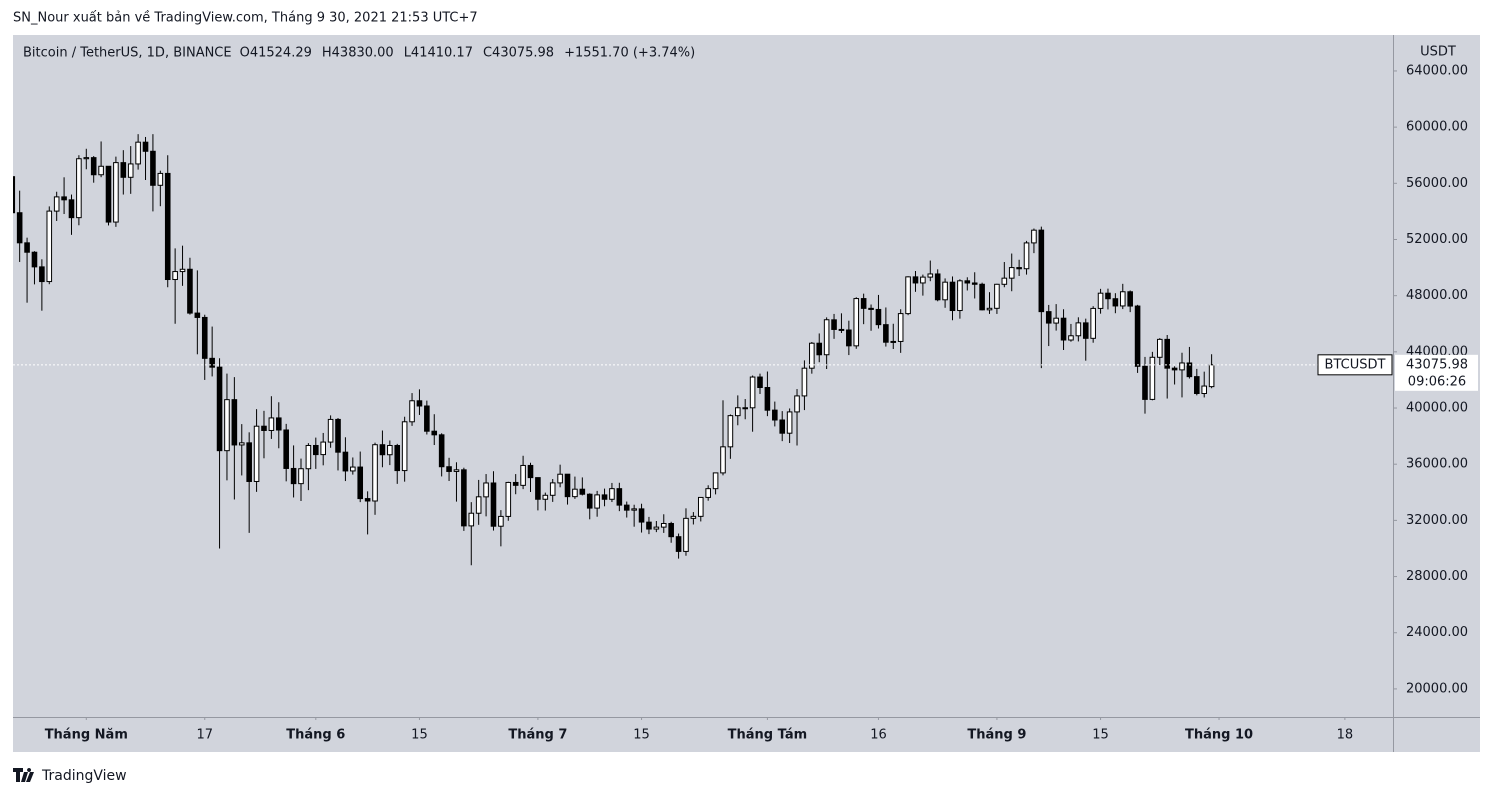 The image size is (1494, 801). What do you see at coordinates (1100, 735) in the screenshot?
I see `x-tick-label: 15` at bounding box center [1100, 735].